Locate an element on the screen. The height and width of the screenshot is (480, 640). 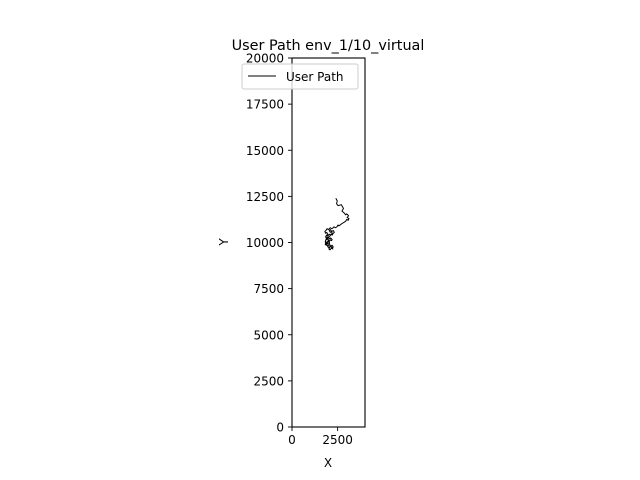
y-tick-label: 0 is located at coordinates (280, 428).